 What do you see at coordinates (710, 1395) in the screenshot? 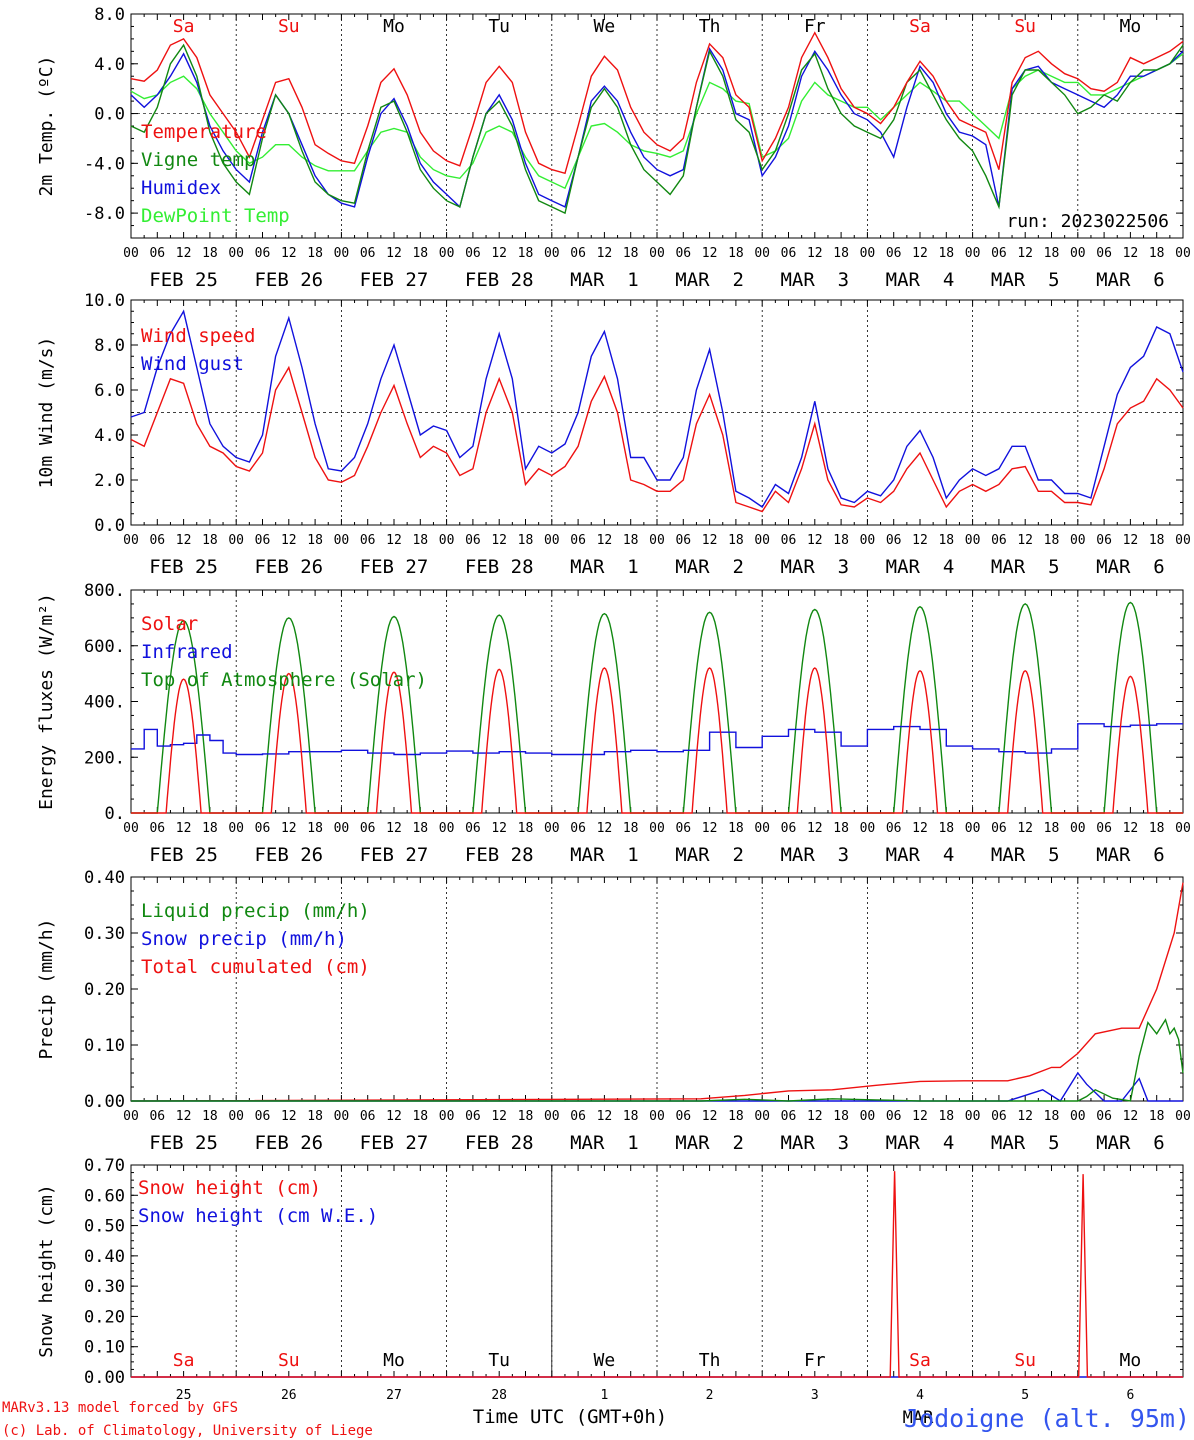
I see `day-number-label: 2` at bounding box center [710, 1395].